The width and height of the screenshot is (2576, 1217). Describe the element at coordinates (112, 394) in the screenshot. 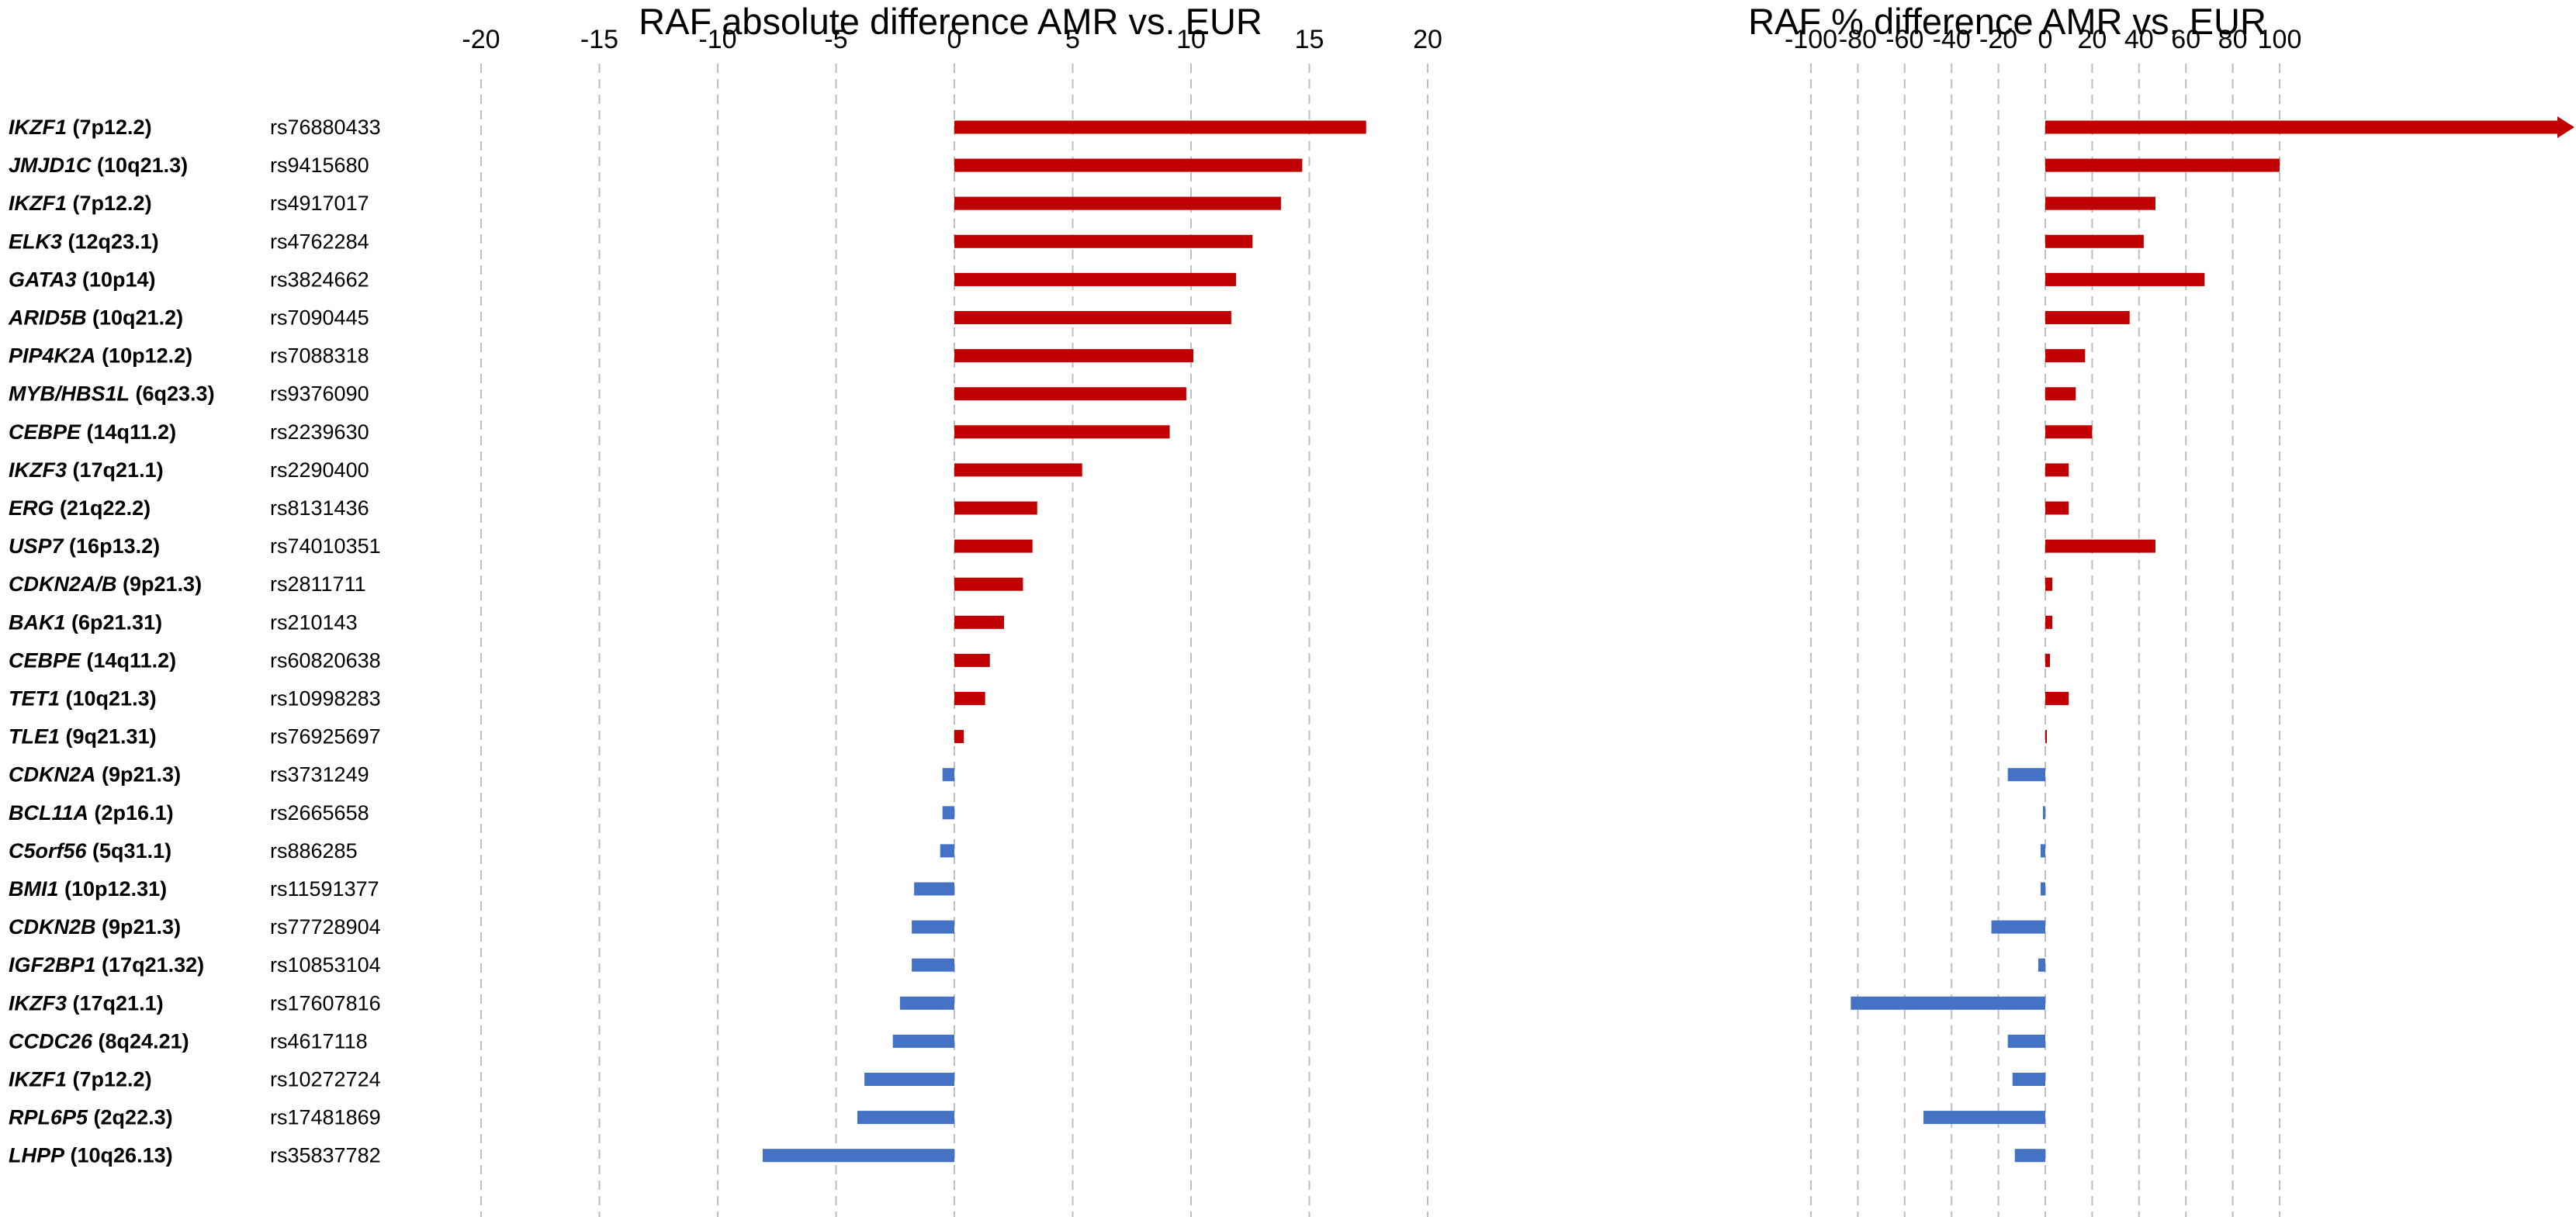

I see `row-label: MYB/HBS1L (6q23.3)` at that location.